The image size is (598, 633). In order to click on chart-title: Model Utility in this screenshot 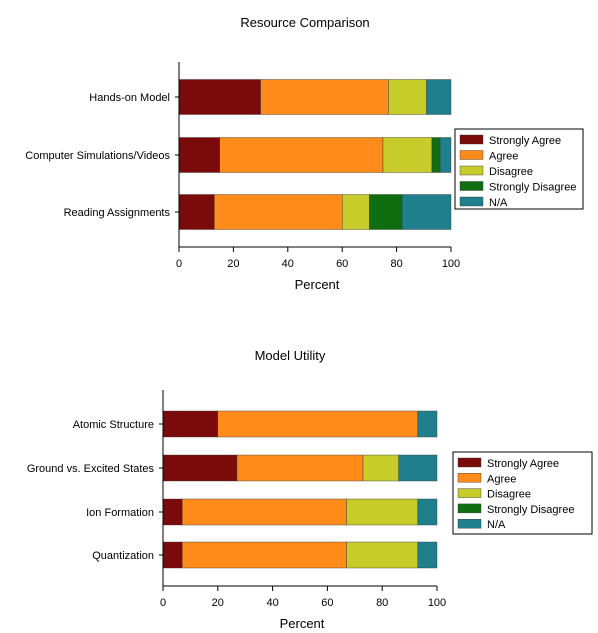, I will do `click(290, 355)`.